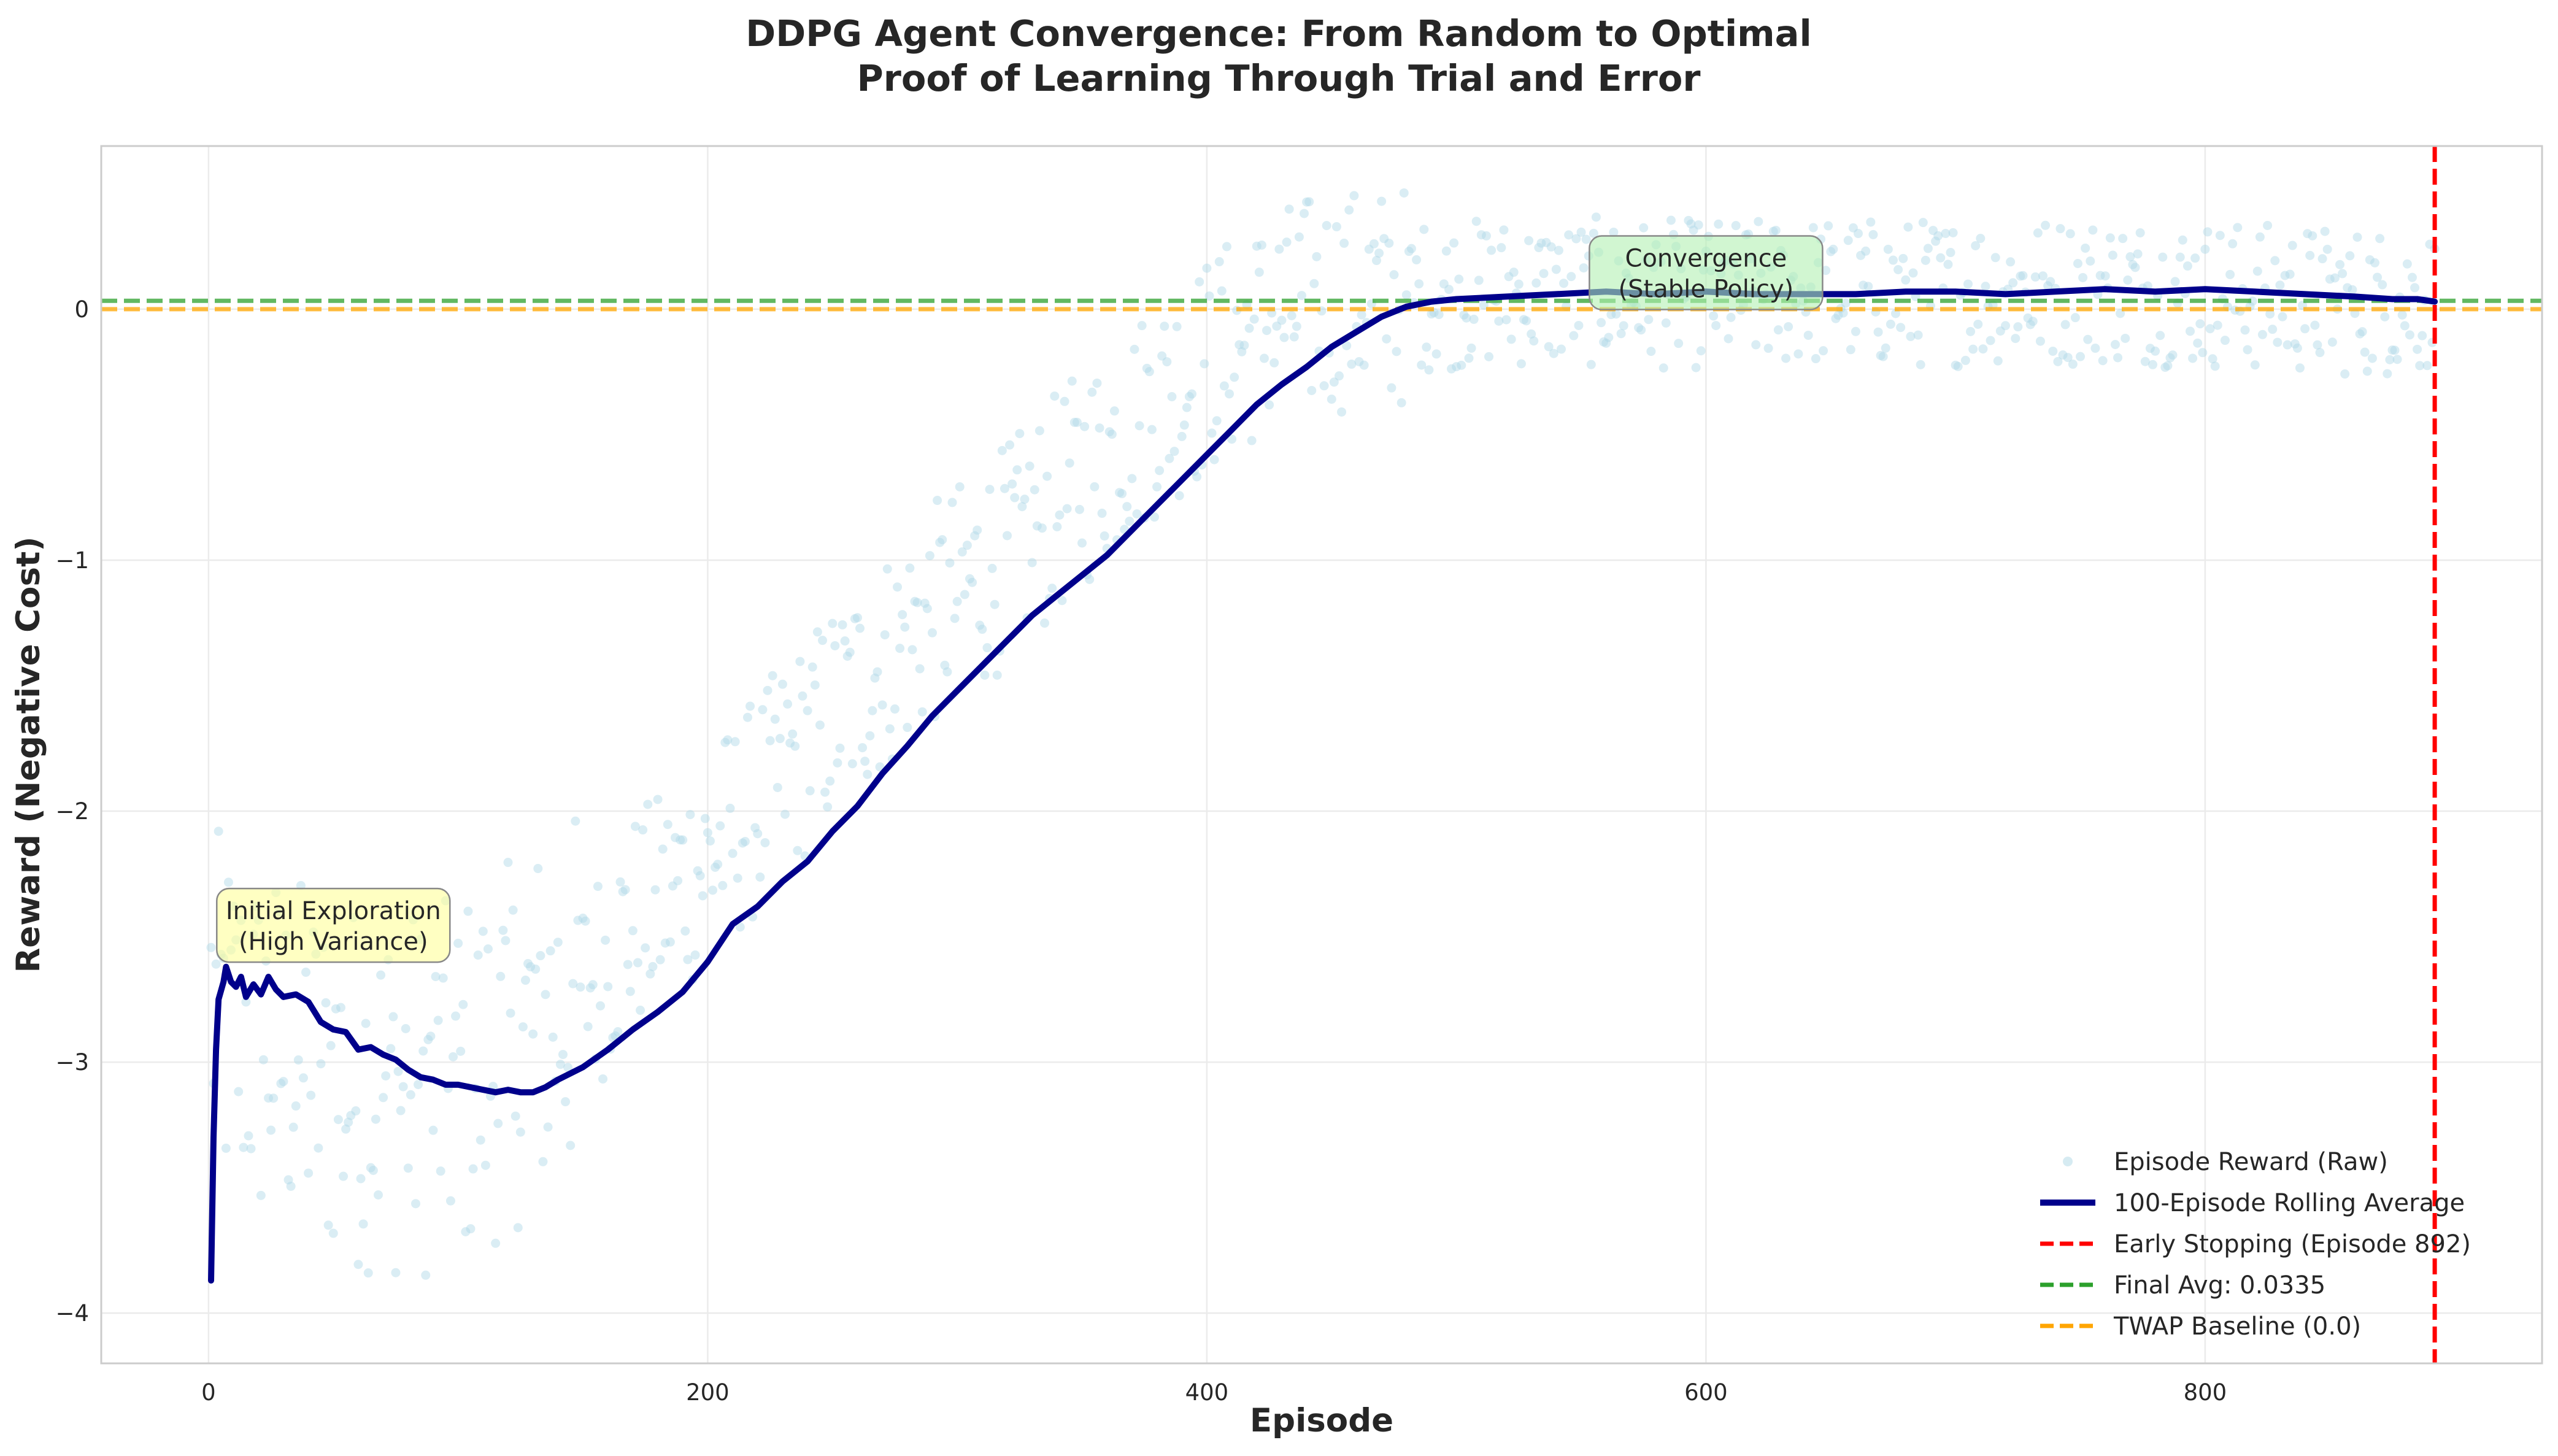 This screenshot has height=1456, width=2558. Describe the element at coordinates (2200, 1326) in the screenshot. I see `legend-entry-twap: TWAP Baseline (0.0)` at that location.